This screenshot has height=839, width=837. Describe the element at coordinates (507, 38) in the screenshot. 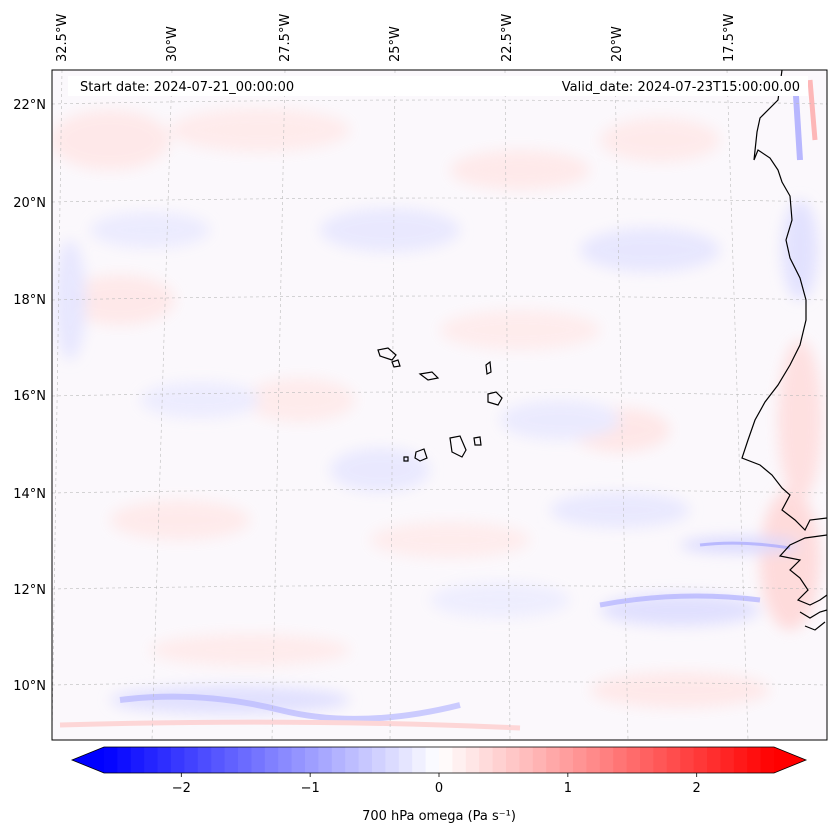

I see `lon-label: 22.5°W` at that location.